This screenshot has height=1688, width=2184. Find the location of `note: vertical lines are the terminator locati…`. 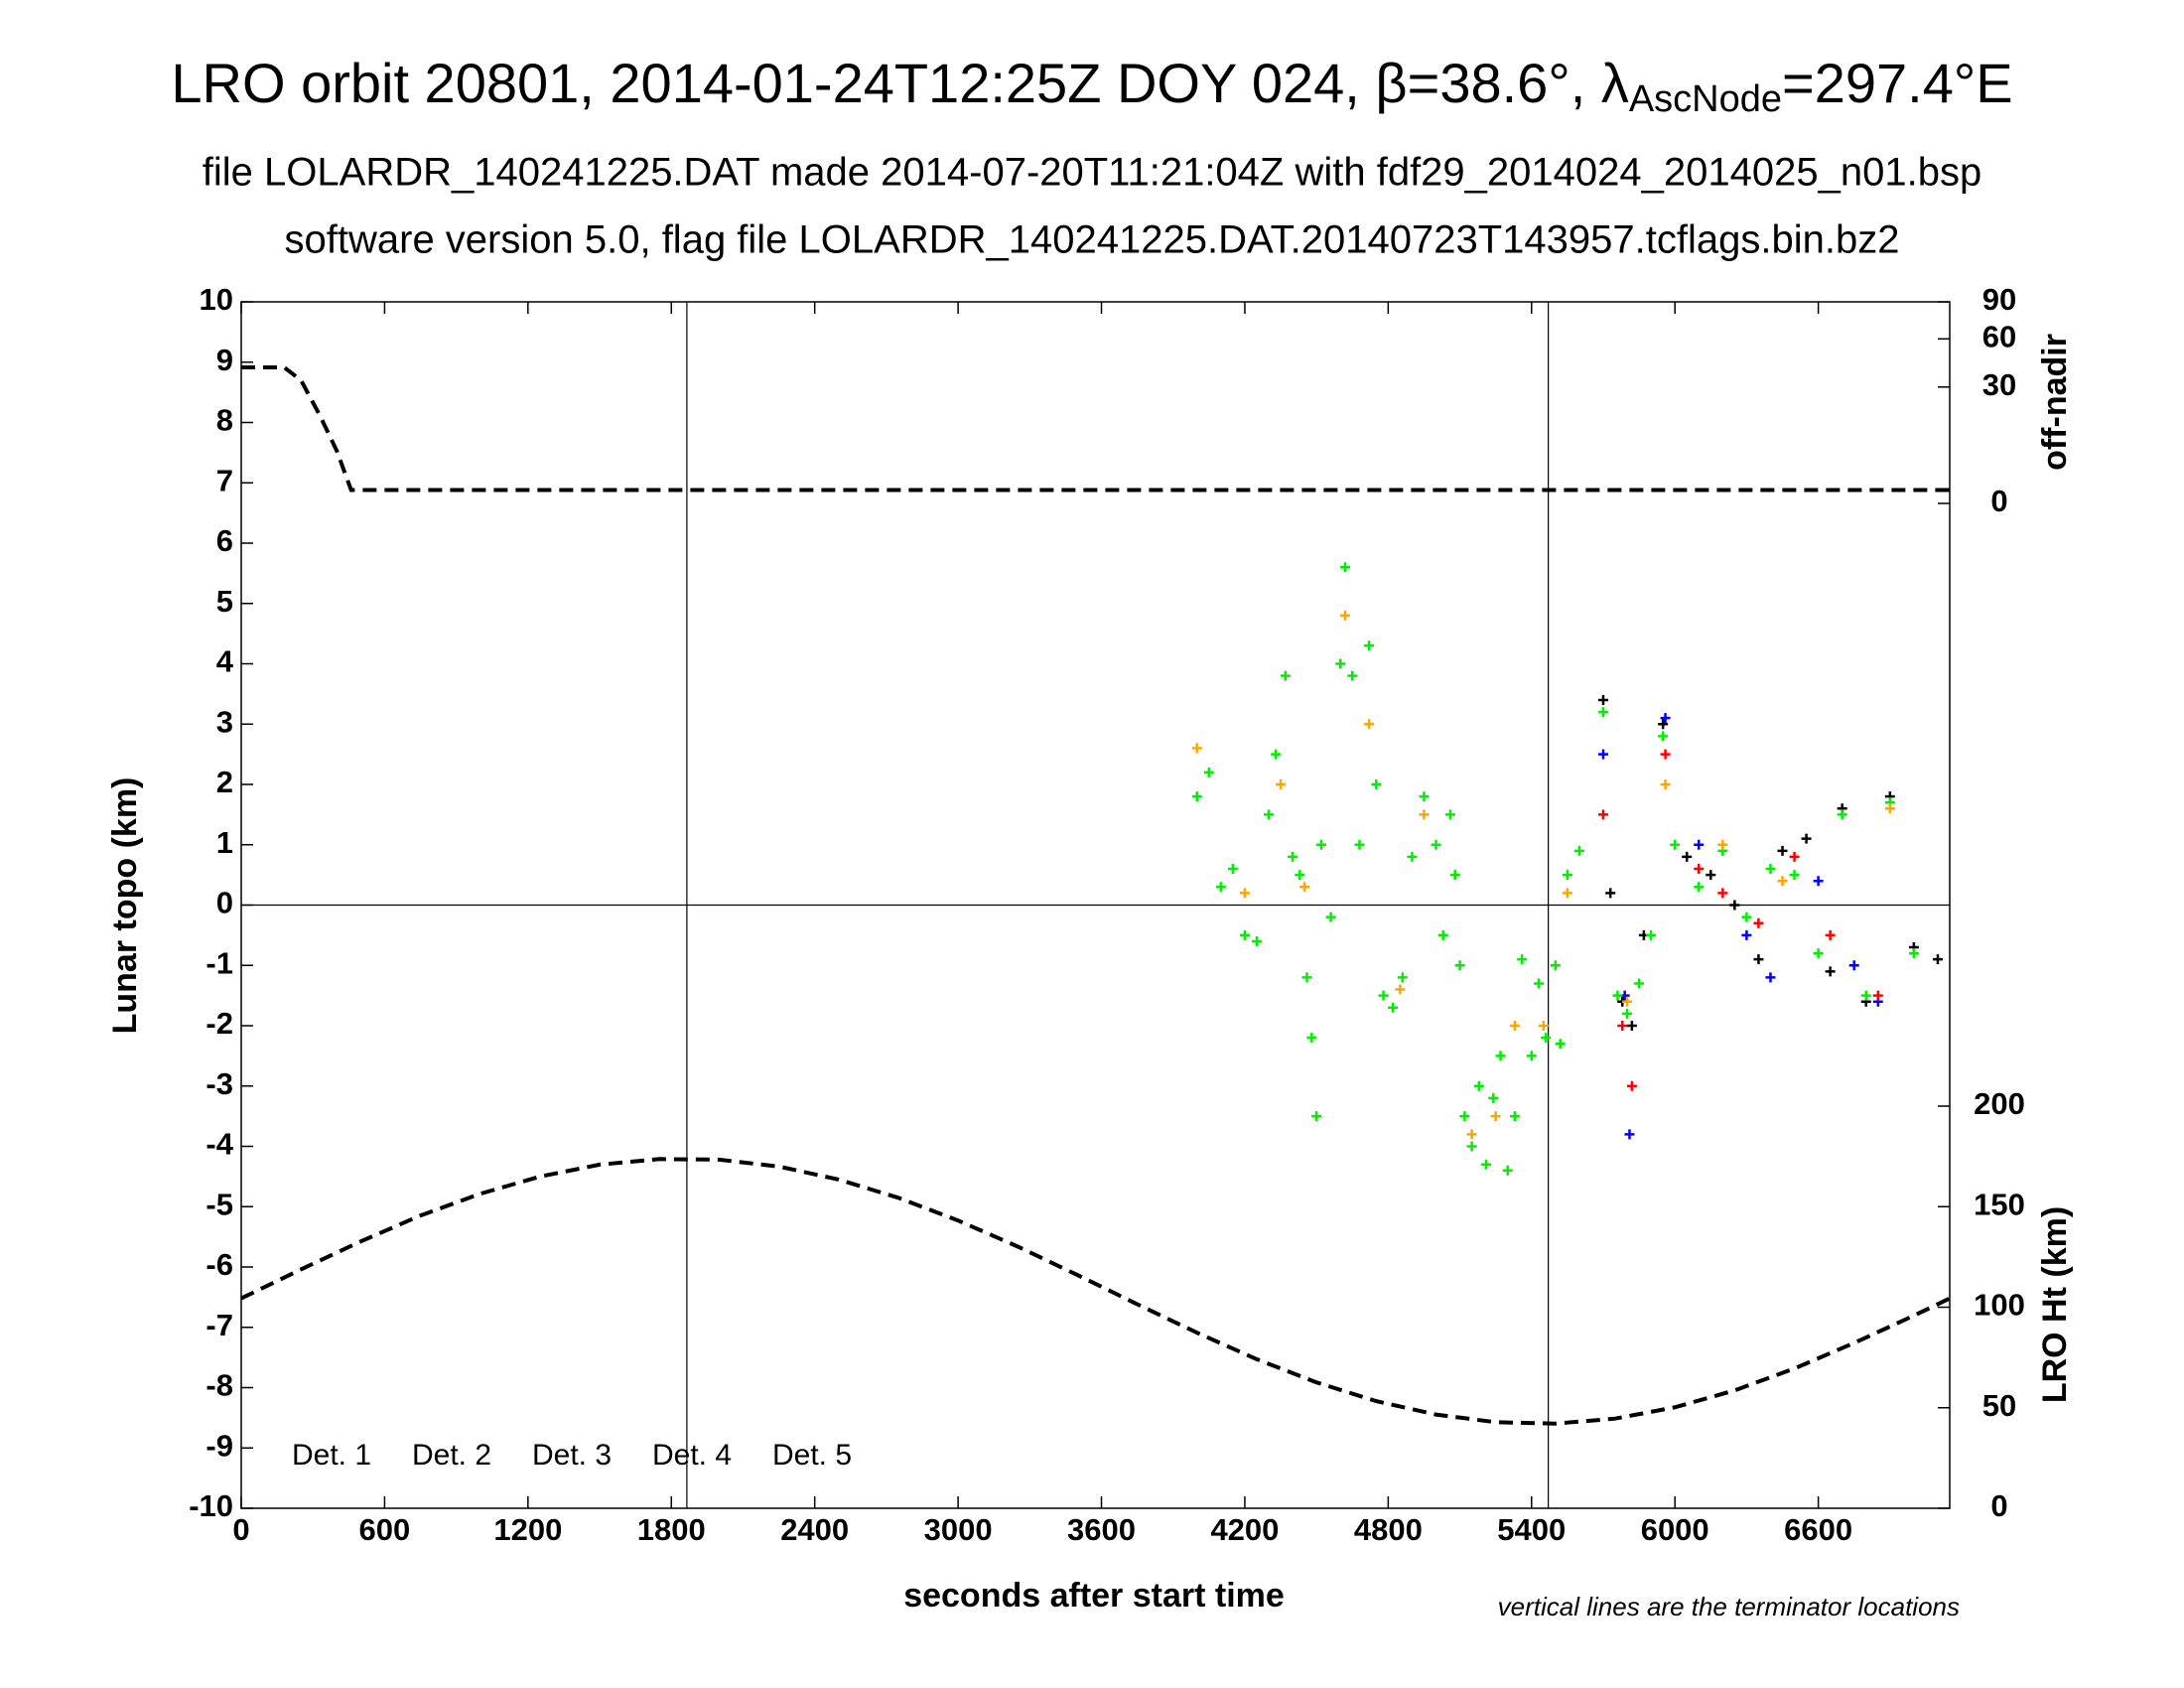

note: vertical lines are the terminator locati… is located at coordinates (1729, 1606).